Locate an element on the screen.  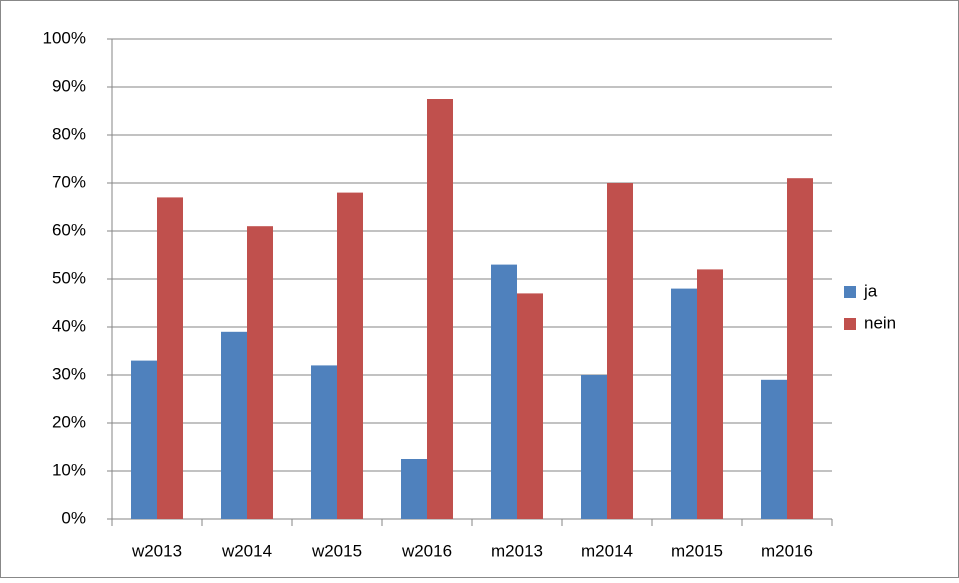
y-tick-label: 80% is located at coordinates (69, 133).